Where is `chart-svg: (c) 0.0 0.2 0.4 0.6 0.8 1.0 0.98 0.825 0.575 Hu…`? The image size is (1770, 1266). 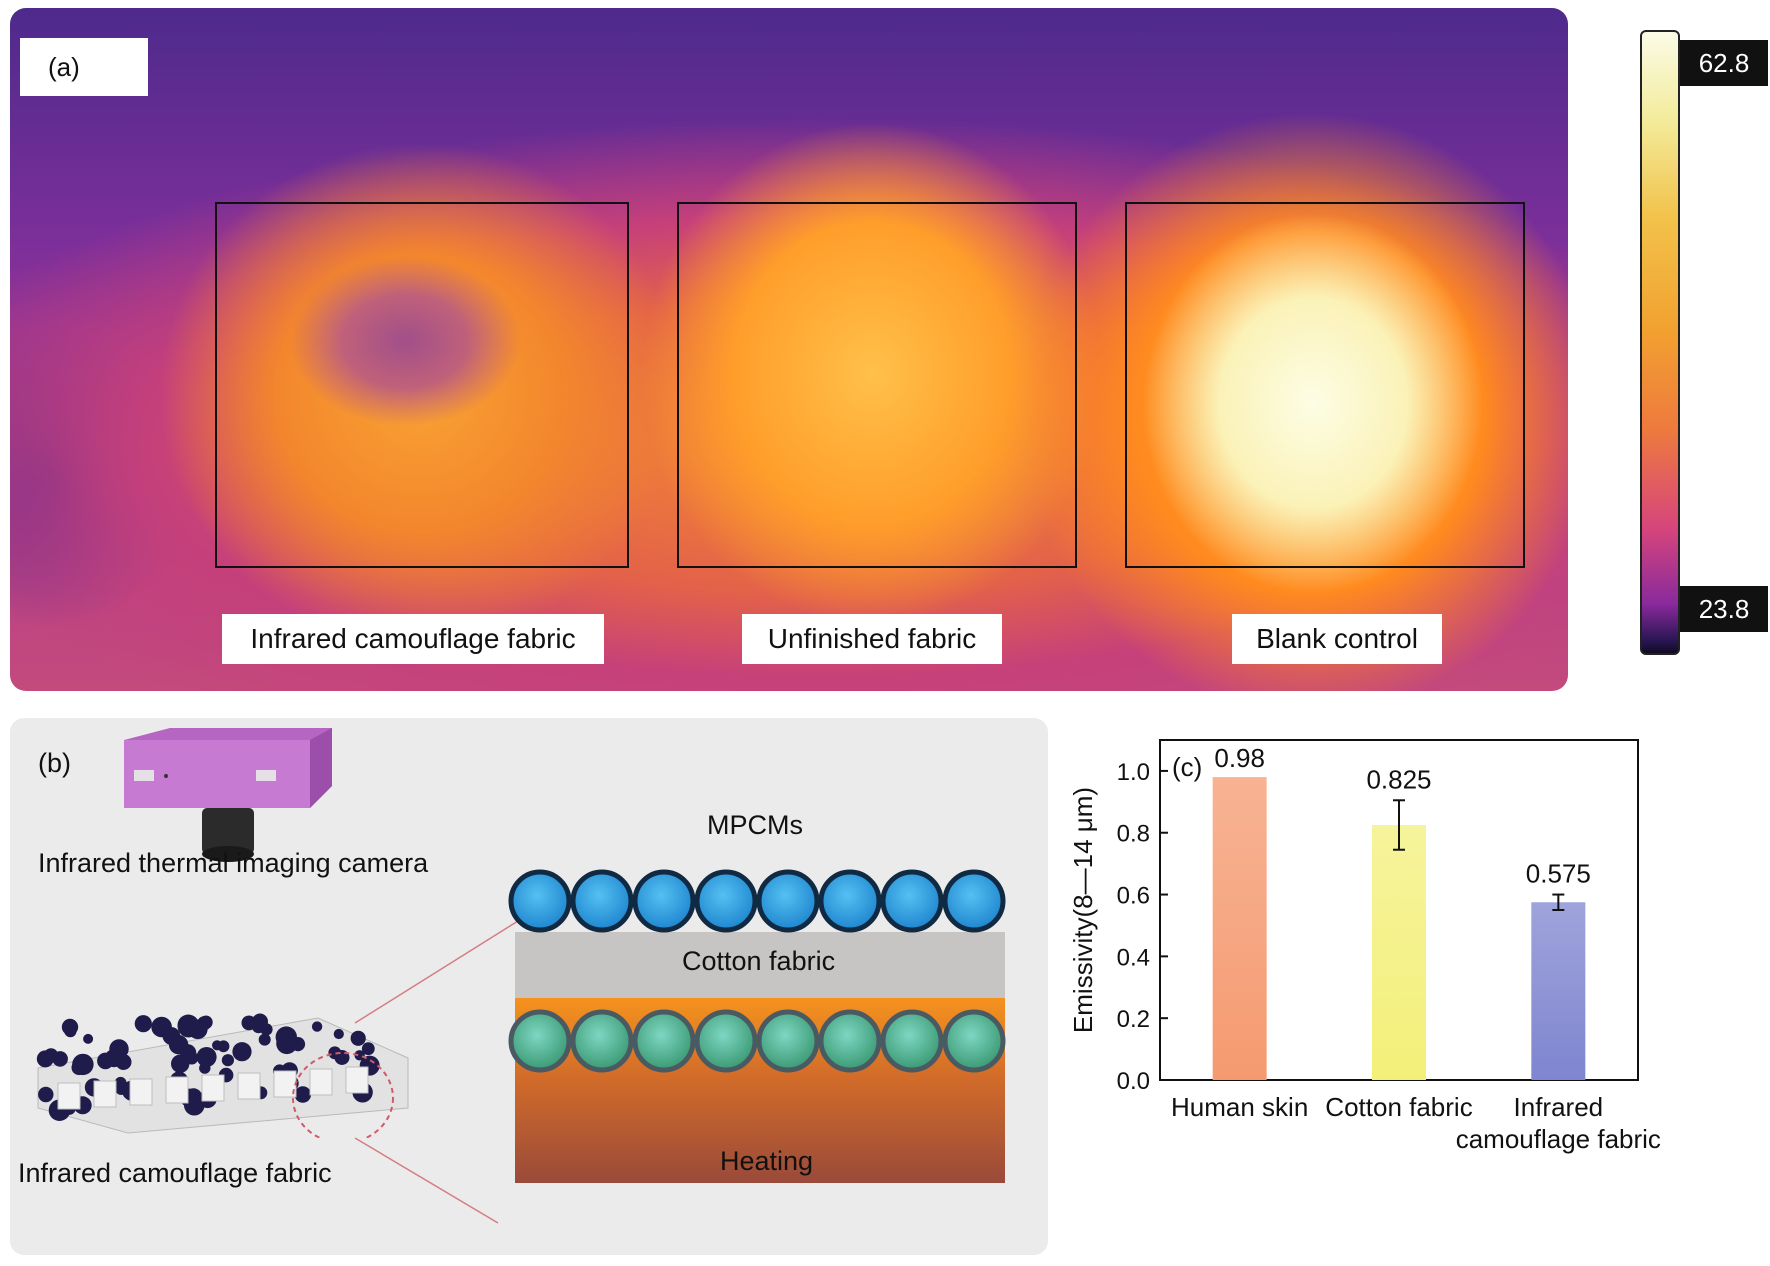
chart-svg: (c) 0.0 0.2 0.4 0.6 0.8 1.0 0.98 0.825 0.575 Hu… is located at coordinates (1364, 946).